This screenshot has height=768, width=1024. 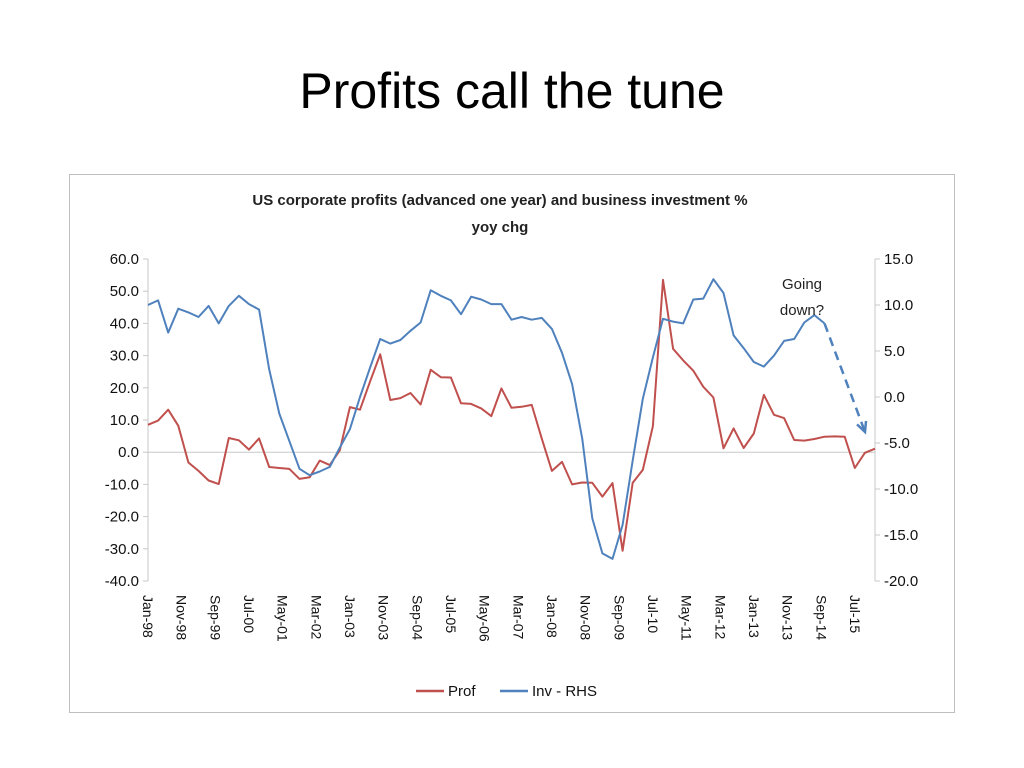 I want to click on left-tick-label: -30.0, so click(x=122, y=549).